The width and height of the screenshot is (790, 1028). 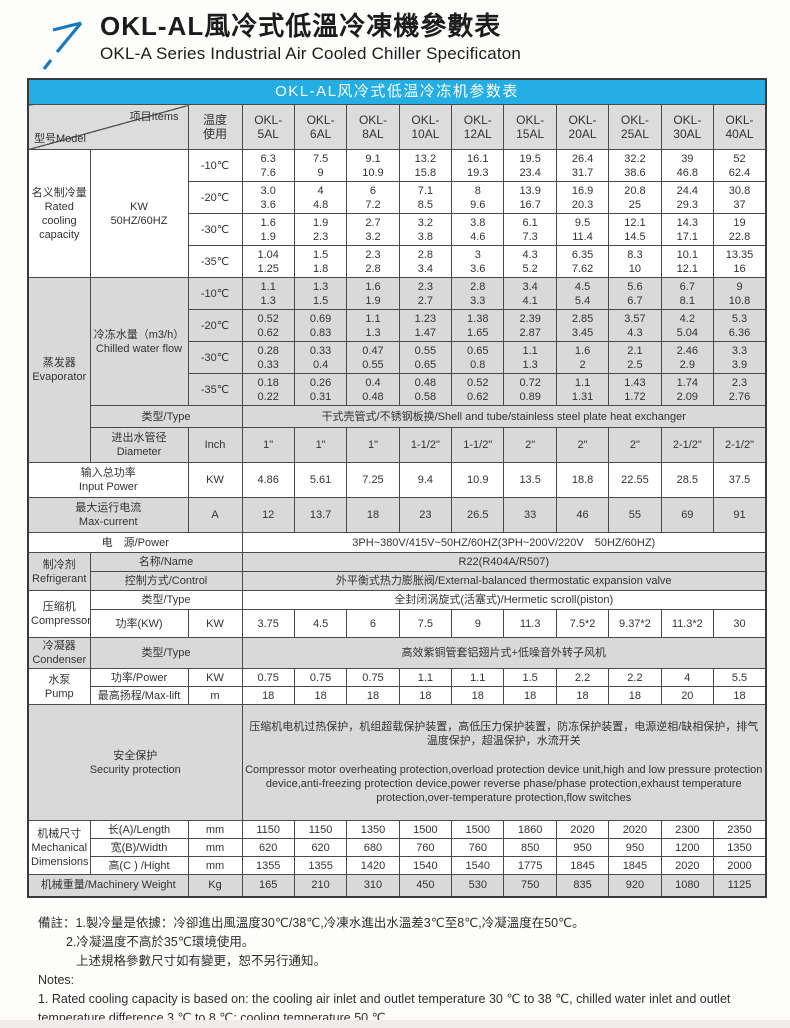 I want to click on value-cell: 5.61, so click(x=320, y=480).